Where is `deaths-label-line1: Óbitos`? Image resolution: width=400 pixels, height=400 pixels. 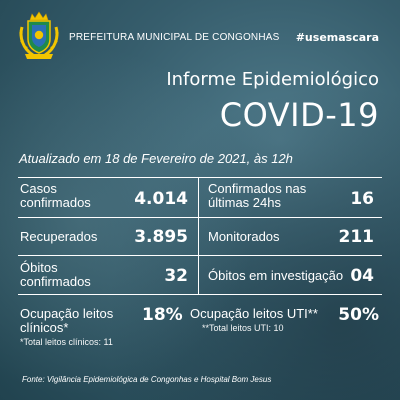 deaths-label-line1: Óbitos is located at coordinates (39, 267).